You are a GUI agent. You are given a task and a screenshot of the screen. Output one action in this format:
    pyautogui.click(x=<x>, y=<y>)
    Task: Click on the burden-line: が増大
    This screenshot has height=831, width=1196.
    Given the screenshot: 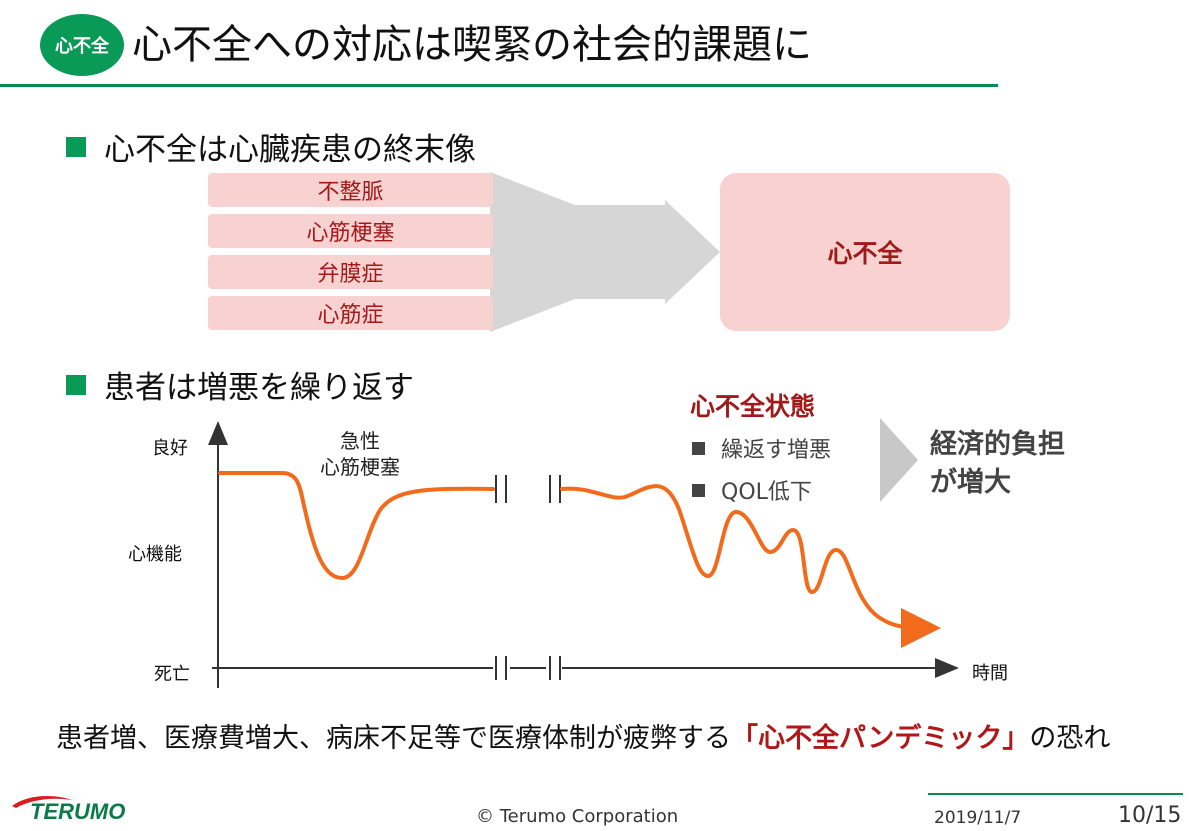 What is the action you would take?
    pyautogui.click(x=970, y=482)
    